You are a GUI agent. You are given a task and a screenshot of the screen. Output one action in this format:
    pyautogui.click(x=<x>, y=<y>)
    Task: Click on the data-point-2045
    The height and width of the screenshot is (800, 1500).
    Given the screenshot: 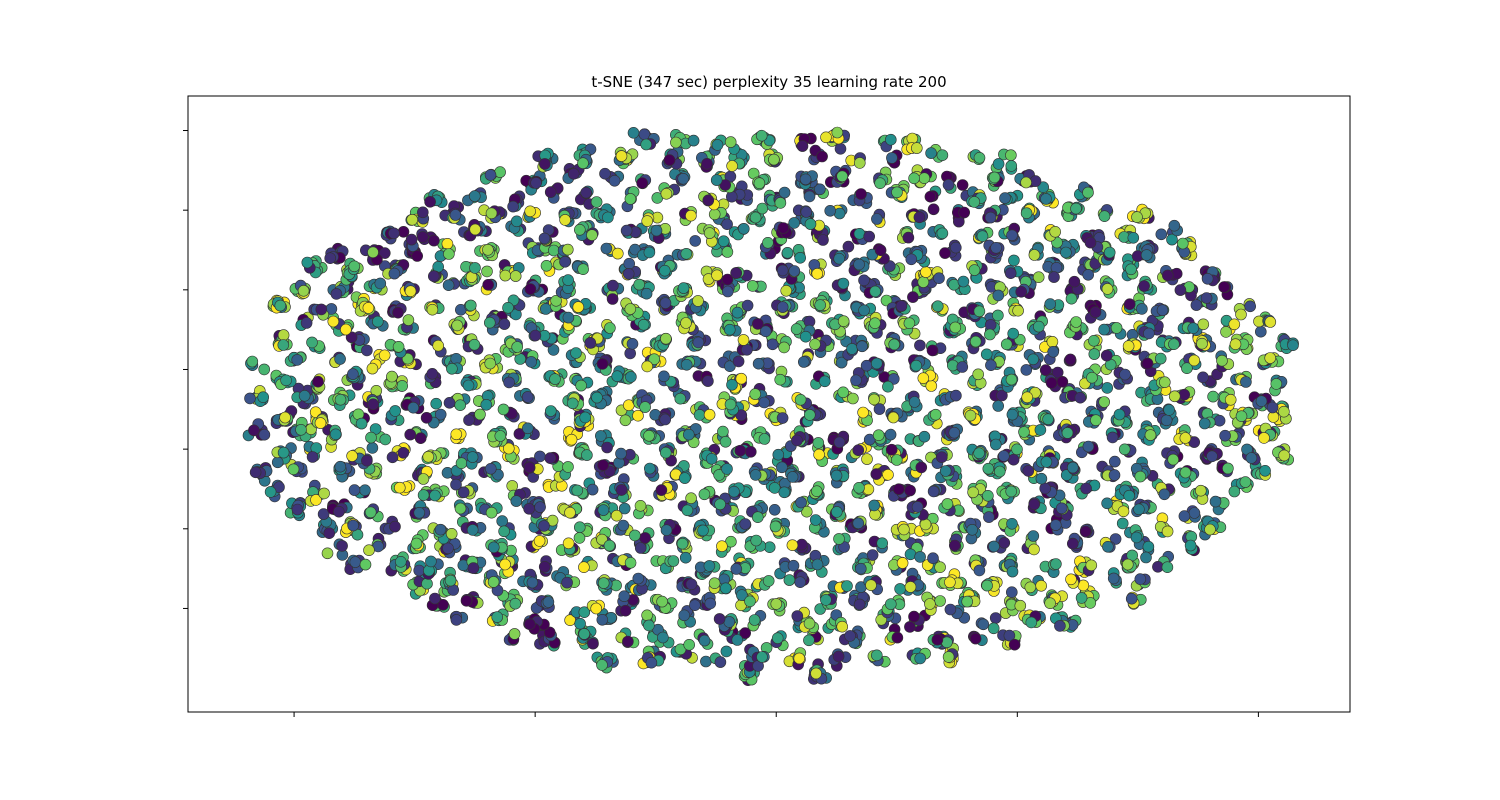 What is the action you would take?
    pyautogui.click(x=301, y=429)
    